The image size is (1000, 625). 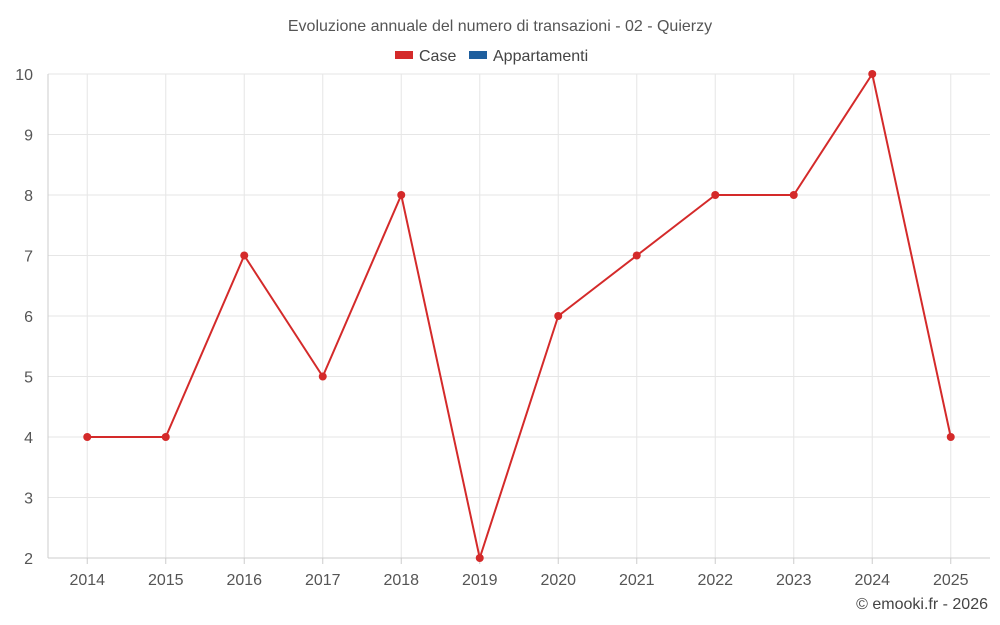 I want to click on x-tick-label: 2025, so click(x=951, y=580).